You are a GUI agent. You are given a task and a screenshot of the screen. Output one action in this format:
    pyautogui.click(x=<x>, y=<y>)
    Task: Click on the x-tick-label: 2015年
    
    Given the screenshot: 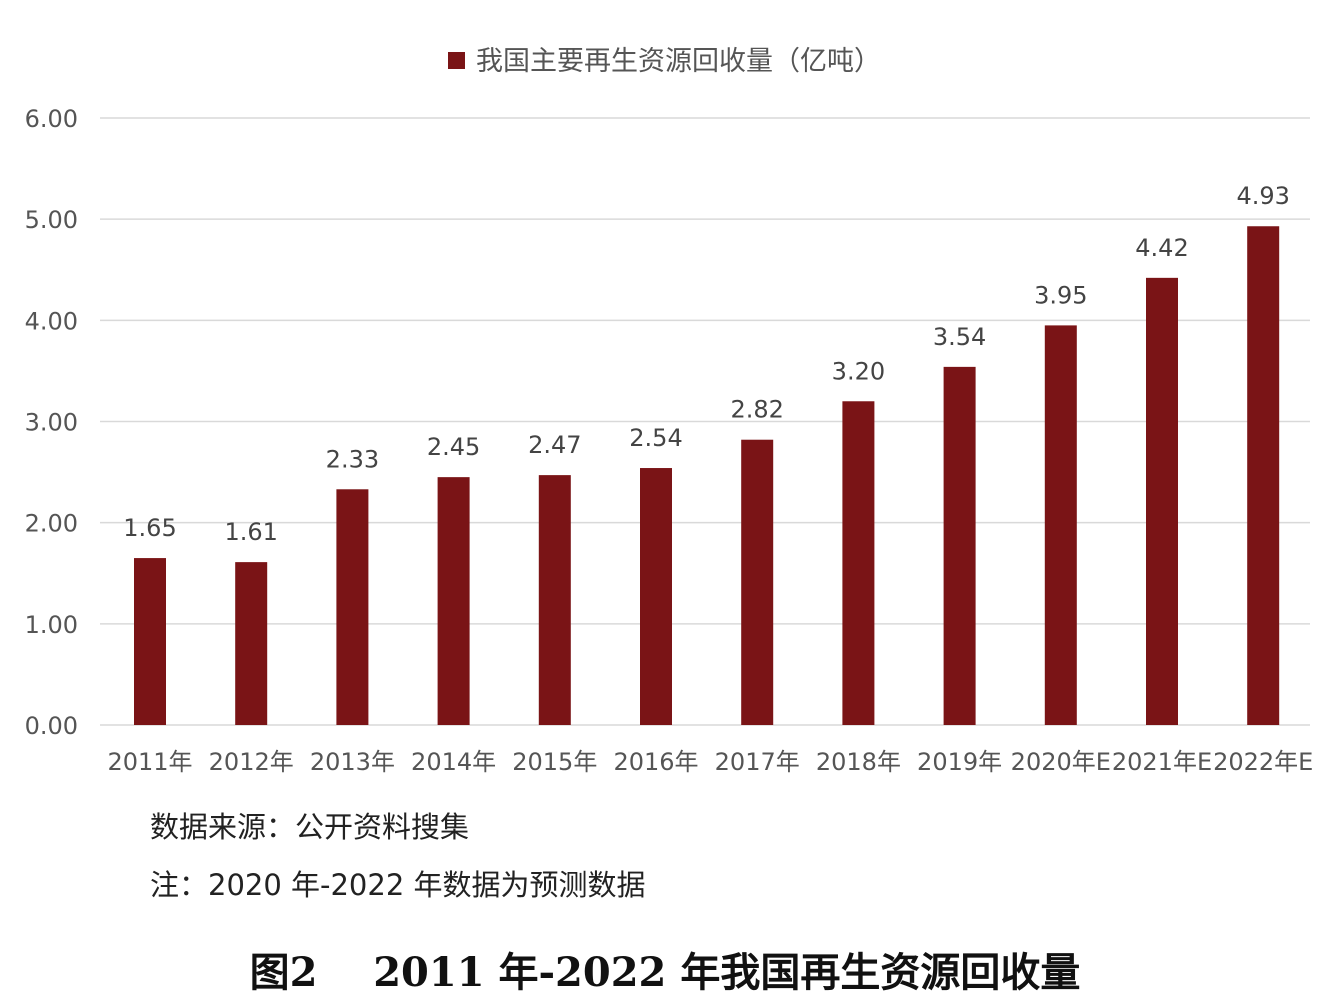 What is the action you would take?
    pyautogui.click(x=554, y=762)
    